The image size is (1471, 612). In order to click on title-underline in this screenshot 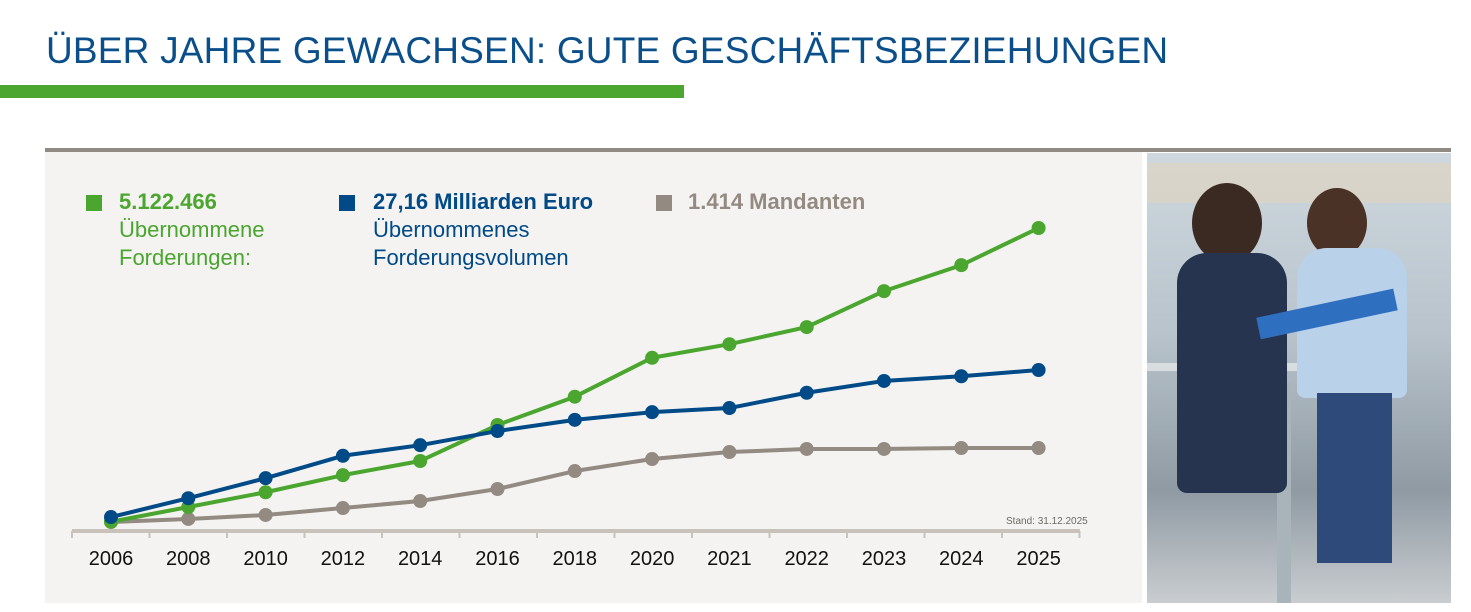, I will do `click(342, 91)`.